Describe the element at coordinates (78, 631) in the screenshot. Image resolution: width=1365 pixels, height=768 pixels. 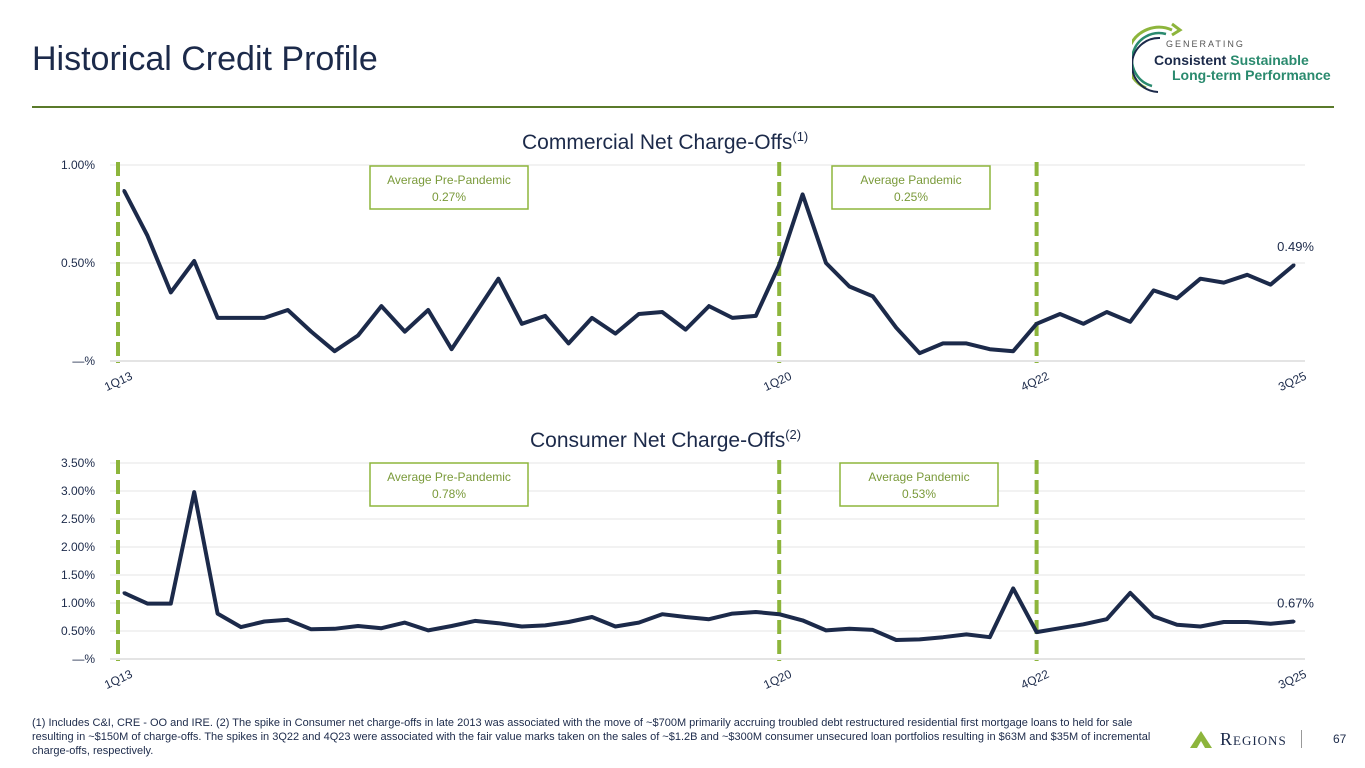
I see `y-tick-label: 0.50%` at that location.